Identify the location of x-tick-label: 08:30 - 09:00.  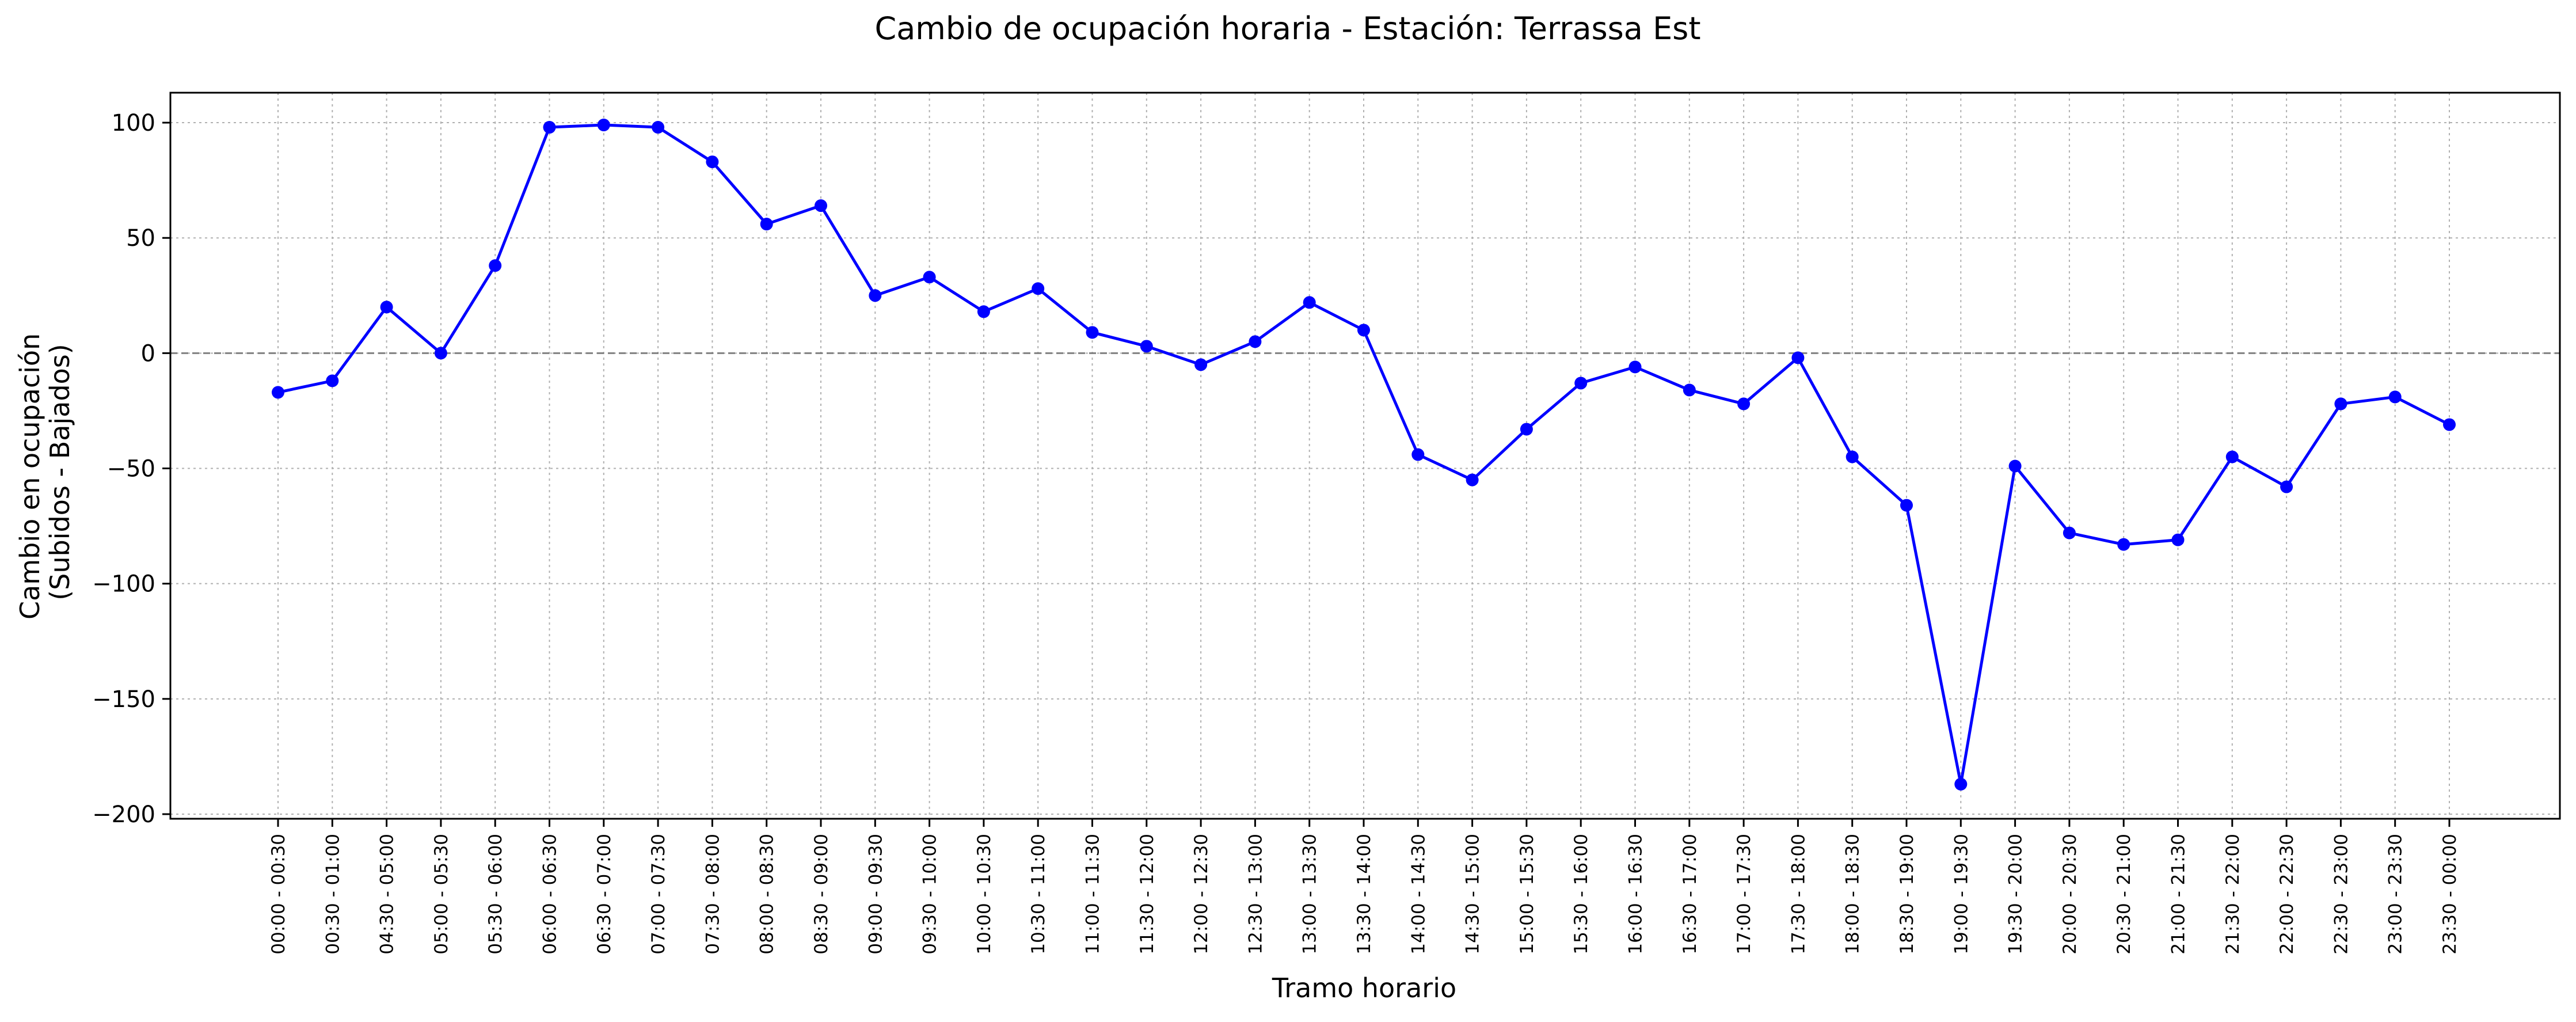
(822, 894).